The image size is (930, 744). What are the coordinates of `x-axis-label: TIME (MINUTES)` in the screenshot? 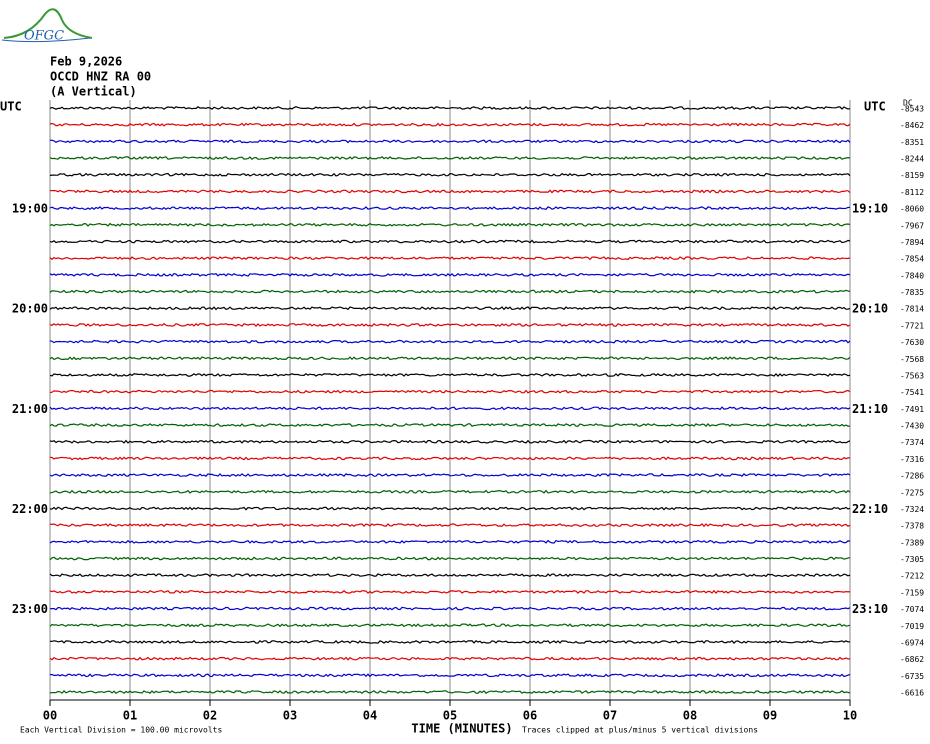 It's located at (461, 729).